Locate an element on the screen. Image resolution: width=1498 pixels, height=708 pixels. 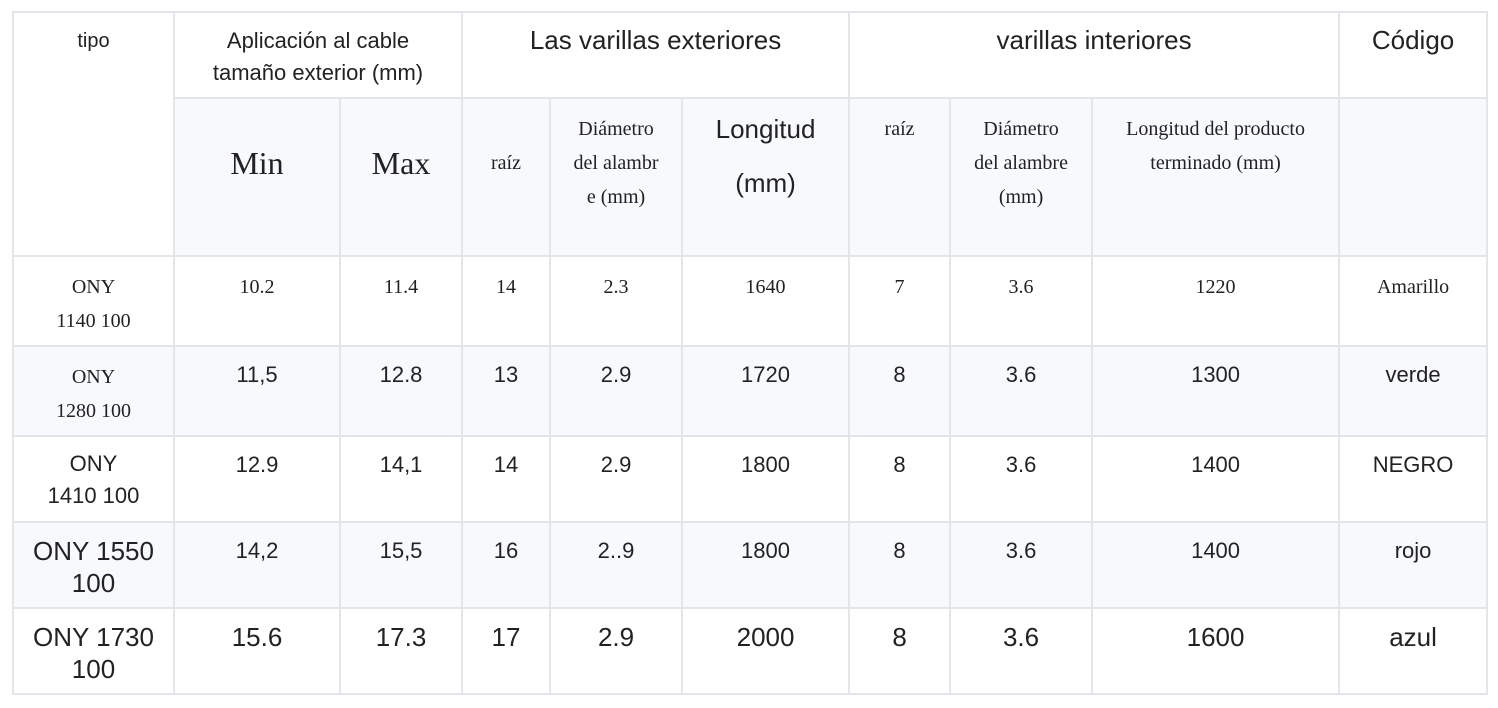
header-varillas-exteriores: Las varillas exteriores is located at coordinates (656, 55).